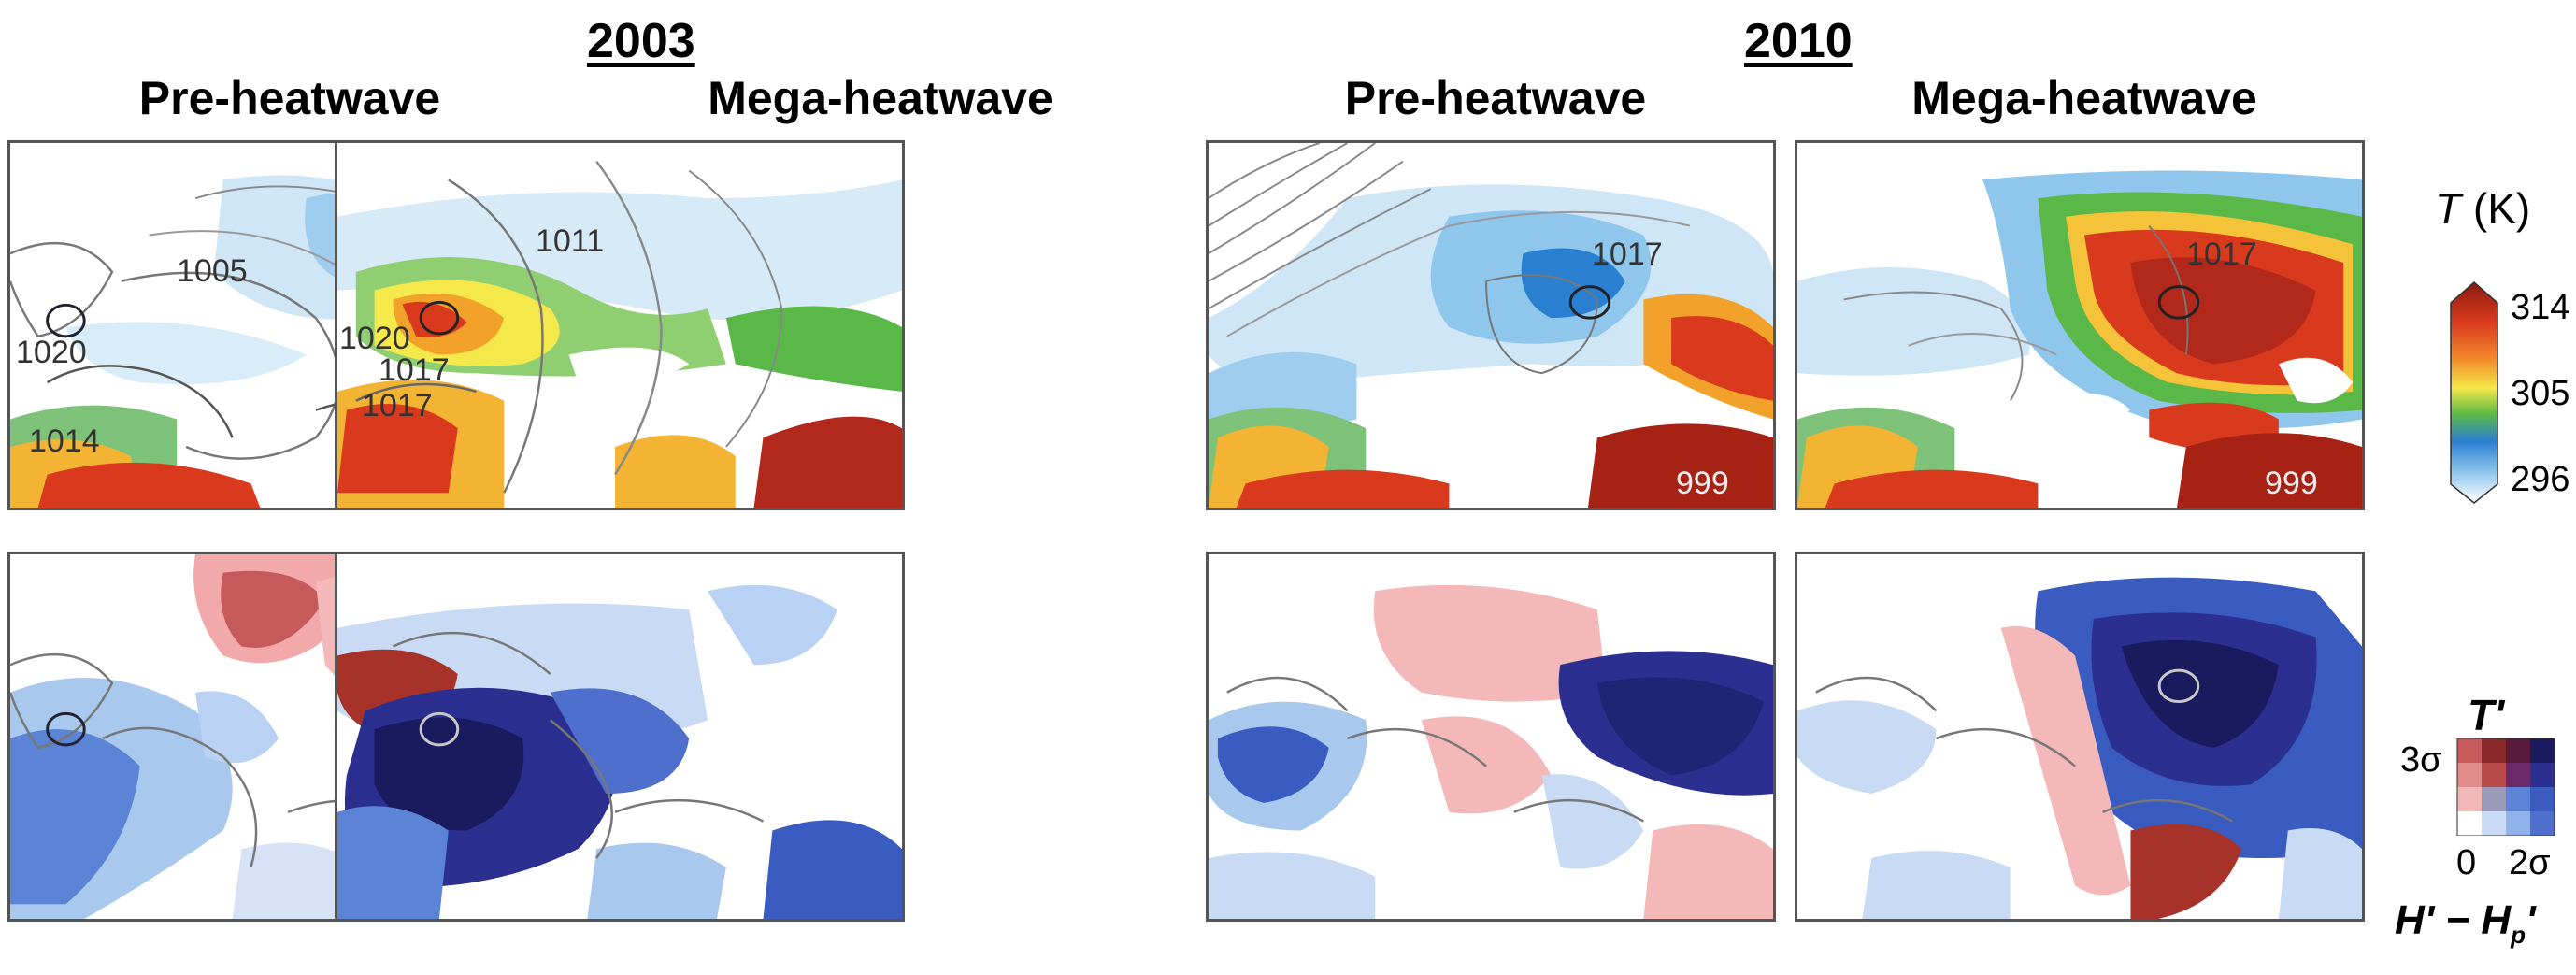  Describe the element at coordinates (2421, 760) in the screenshot. I see `anomaly-tick-top: 3σ` at that location.